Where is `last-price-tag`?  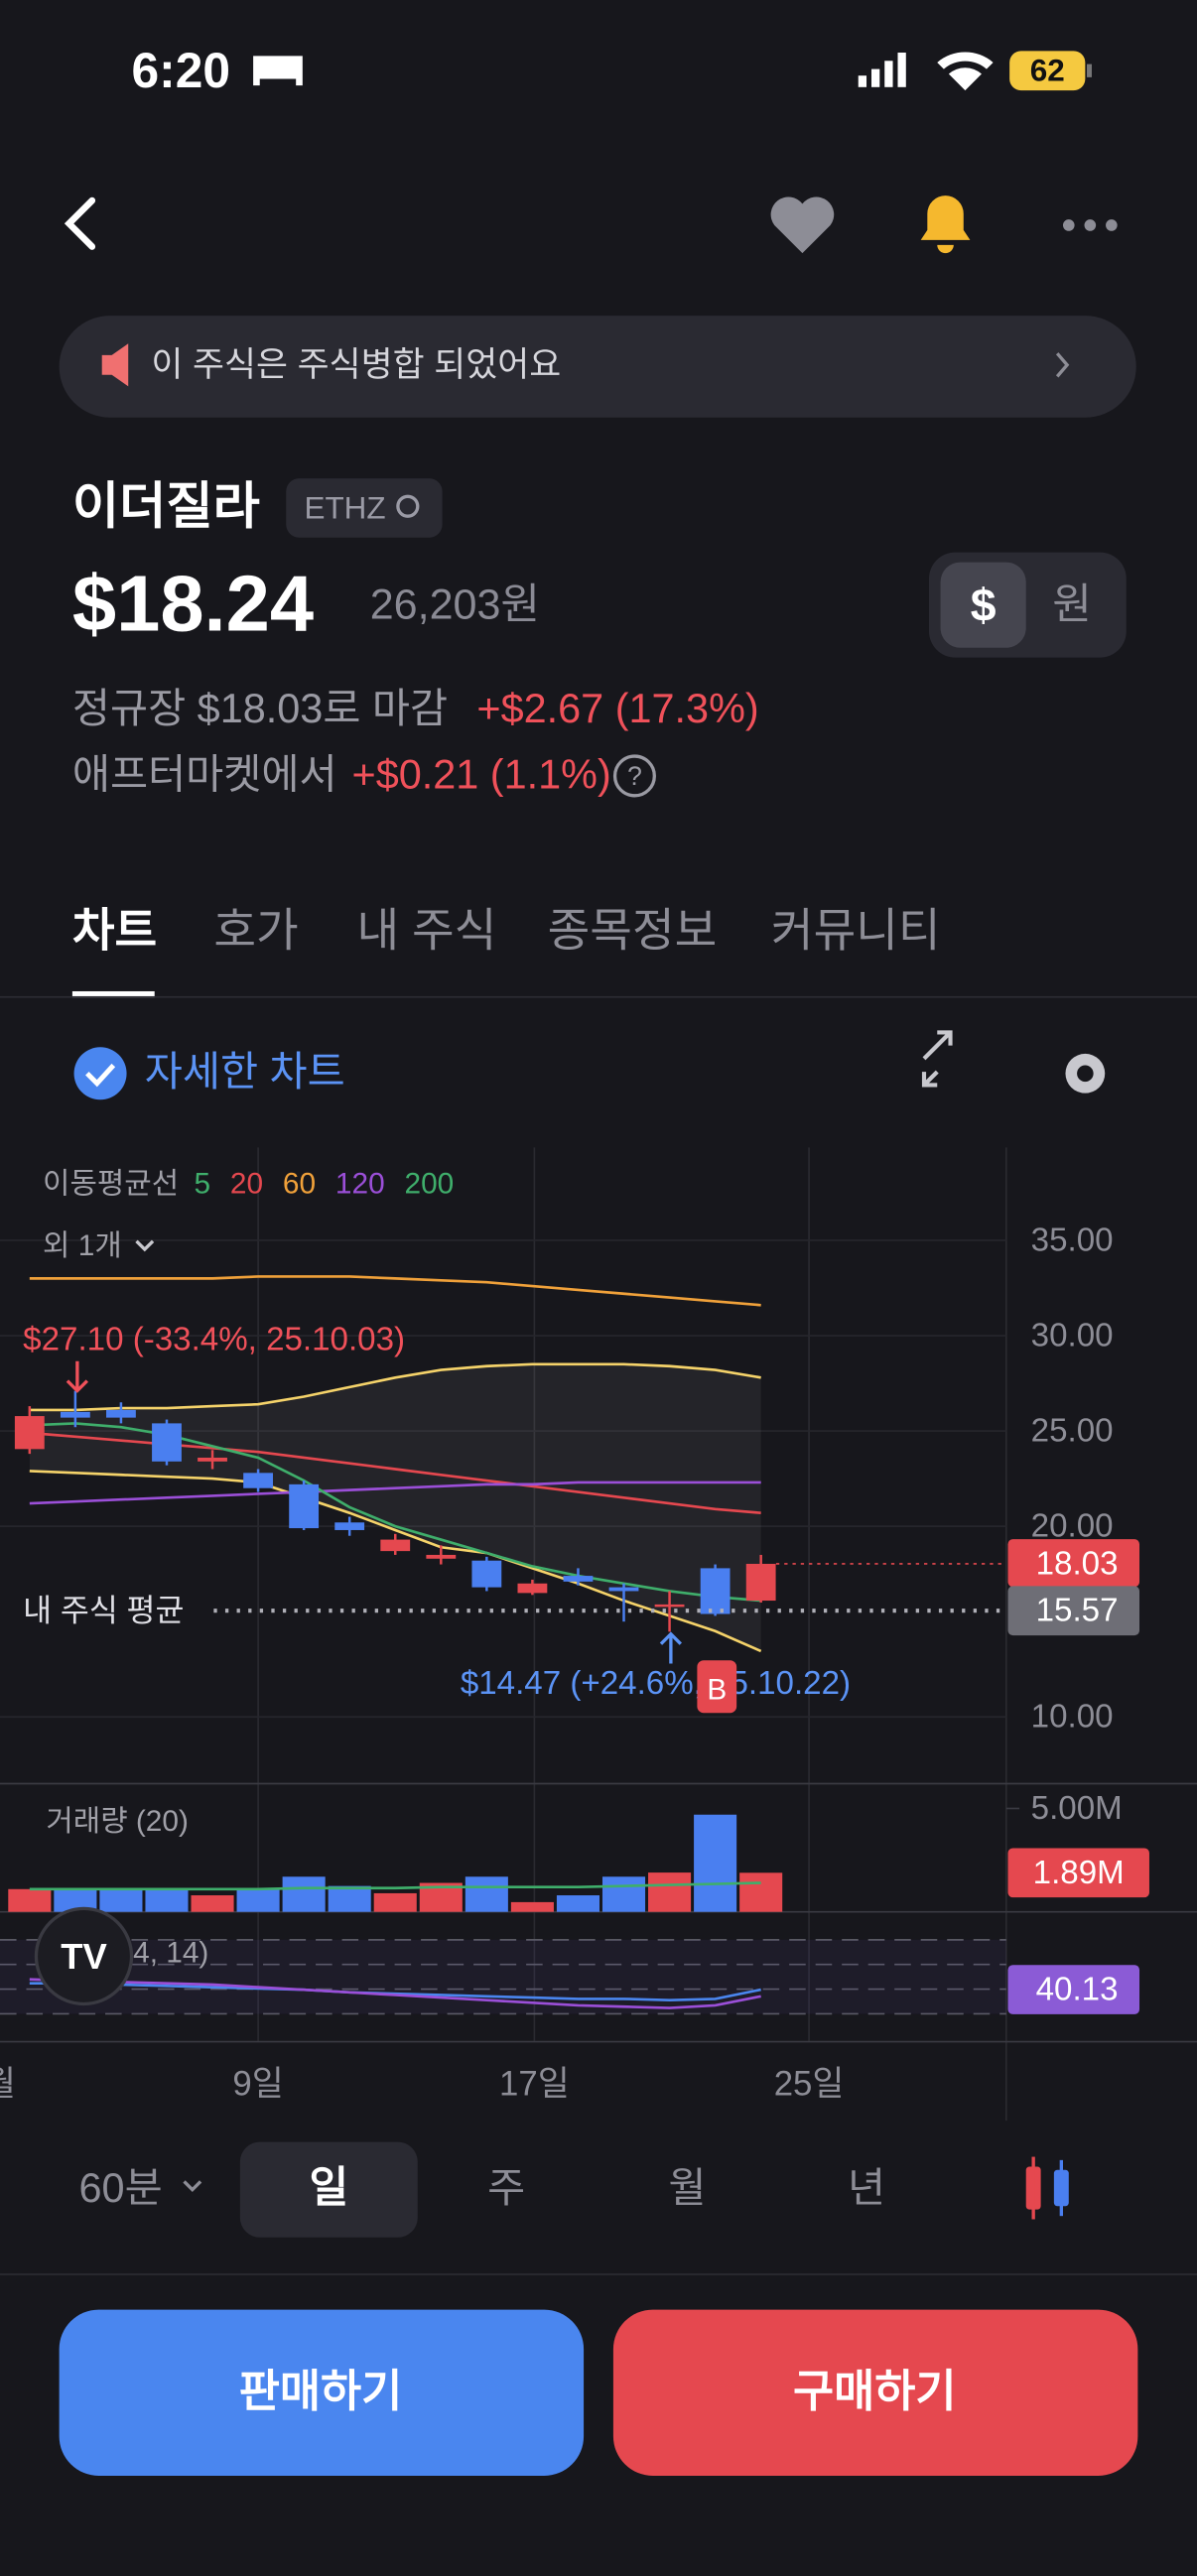
last-price-tag is located at coordinates (1073, 1564).